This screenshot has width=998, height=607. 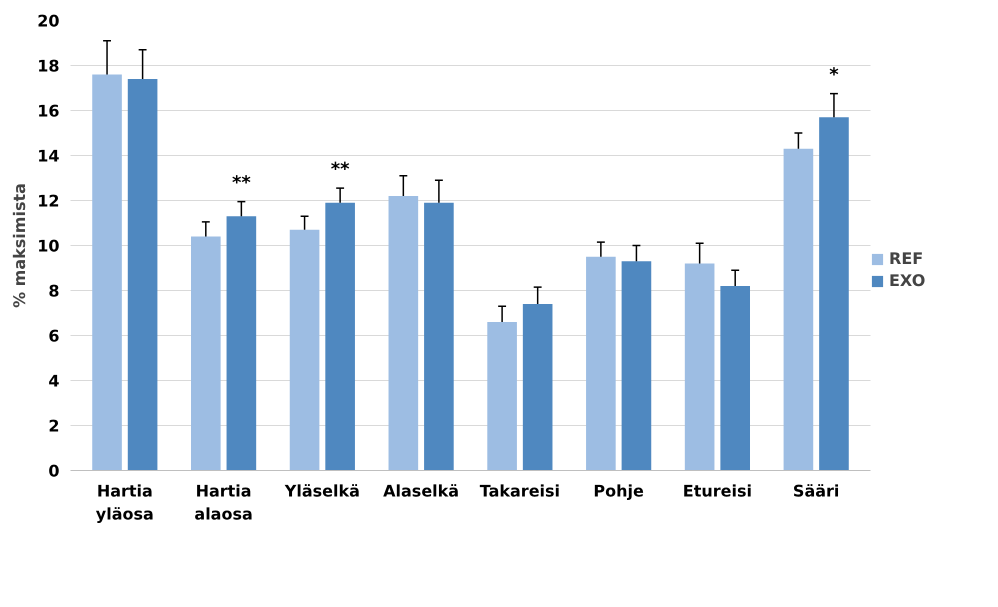 What do you see at coordinates (618, 491) in the screenshot?
I see `x-tick-label: Pohje` at bounding box center [618, 491].